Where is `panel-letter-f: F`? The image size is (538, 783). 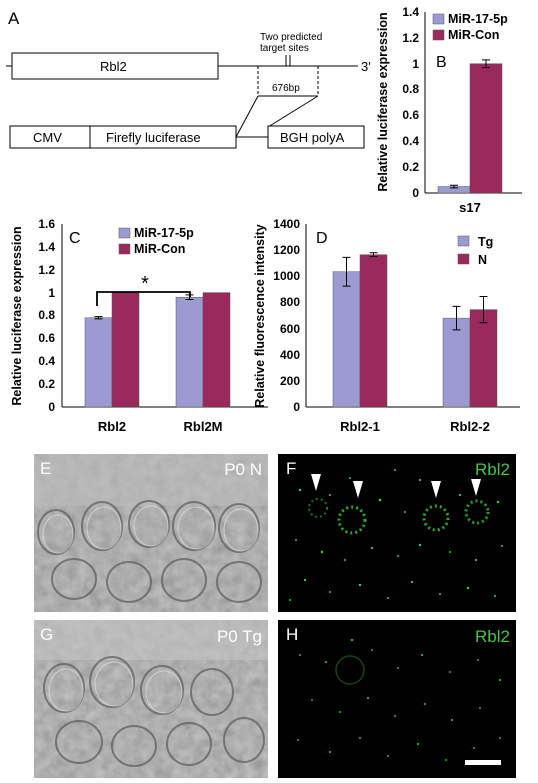
panel-letter-f: F is located at coordinates (291, 468).